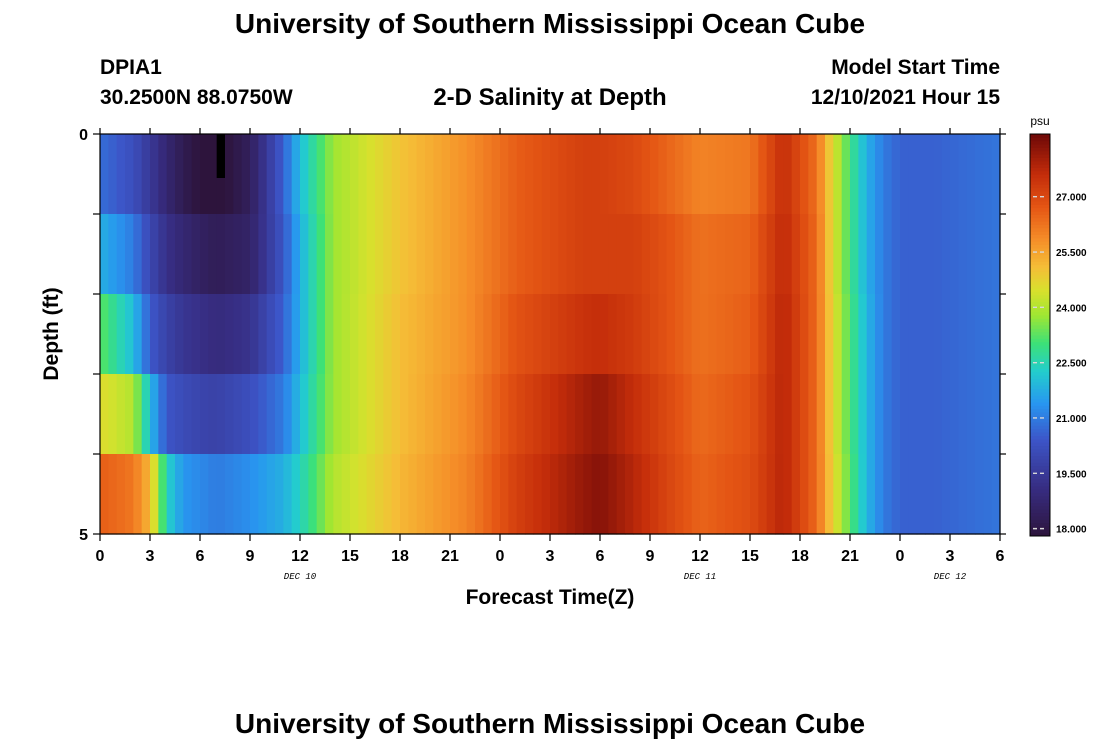  I want to click on station-coordinates: 30.2500N 88.0750W, so click(196, 97).